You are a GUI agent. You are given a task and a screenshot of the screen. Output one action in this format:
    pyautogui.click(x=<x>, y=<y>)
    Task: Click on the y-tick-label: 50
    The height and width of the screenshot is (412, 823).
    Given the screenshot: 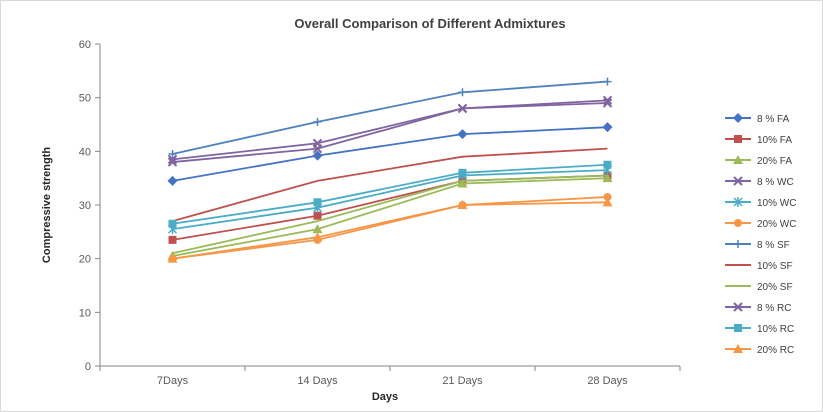 What is the action you would take?
    pyautogui.click(x=85, y=99)
    